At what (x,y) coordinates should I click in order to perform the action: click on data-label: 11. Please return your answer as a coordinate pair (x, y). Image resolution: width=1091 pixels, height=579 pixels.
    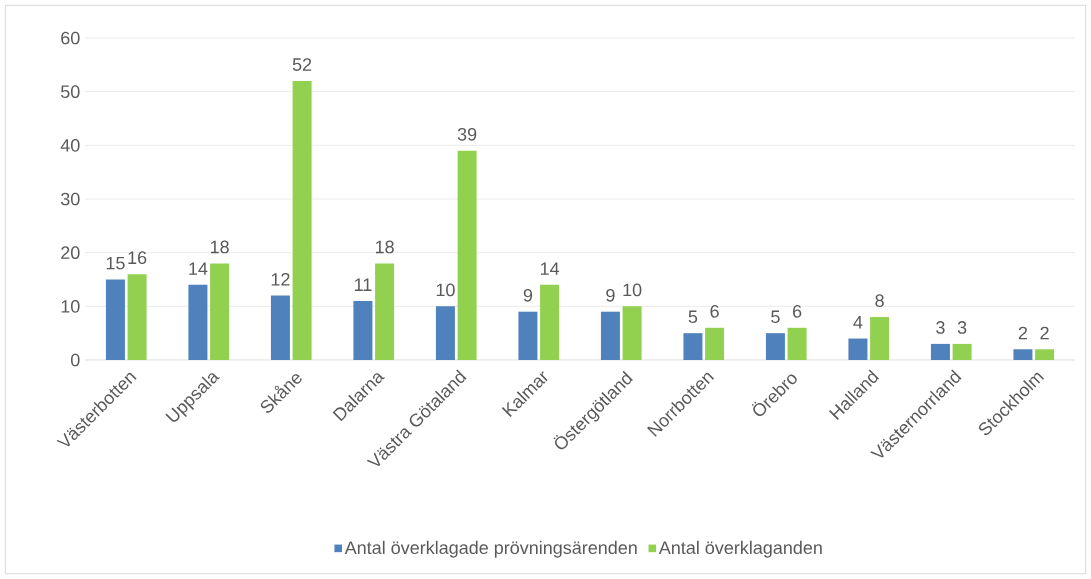
    Looking at the image, I should click on (363, 284).